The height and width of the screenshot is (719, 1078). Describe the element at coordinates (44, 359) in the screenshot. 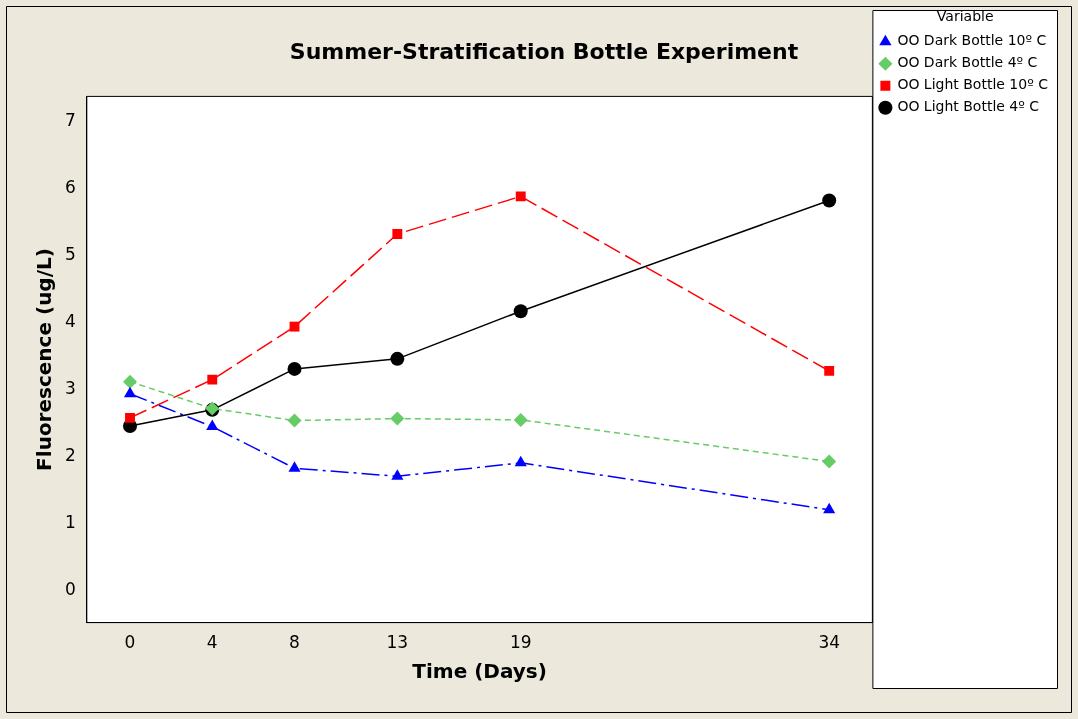

I see `y-axis-title: Fluorescence (ug/L)` at that location.